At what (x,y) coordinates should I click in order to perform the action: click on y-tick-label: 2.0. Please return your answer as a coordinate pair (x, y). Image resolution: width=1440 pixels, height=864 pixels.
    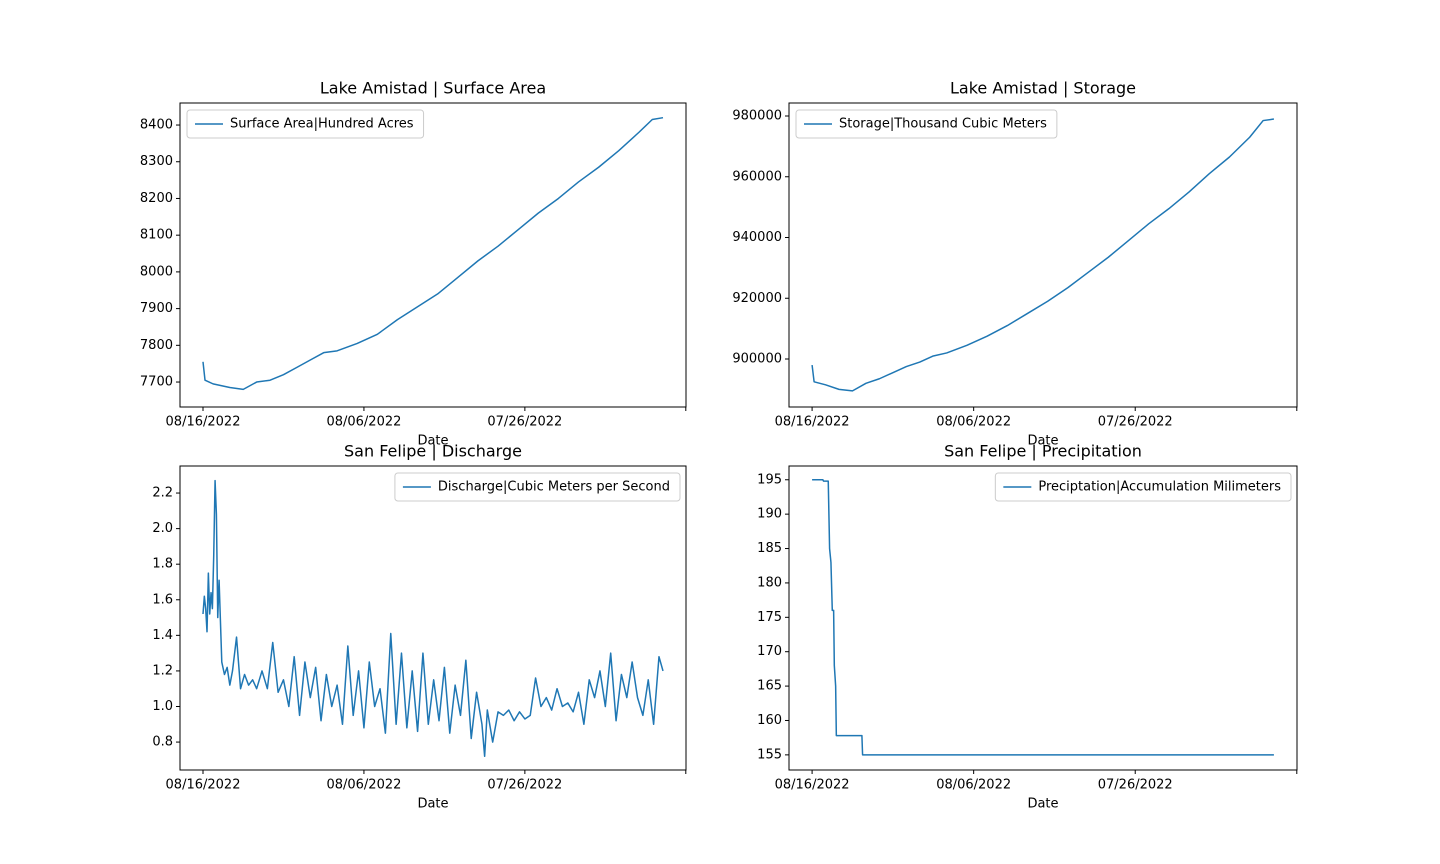
    Looking at the image, I should click on (162, 528).